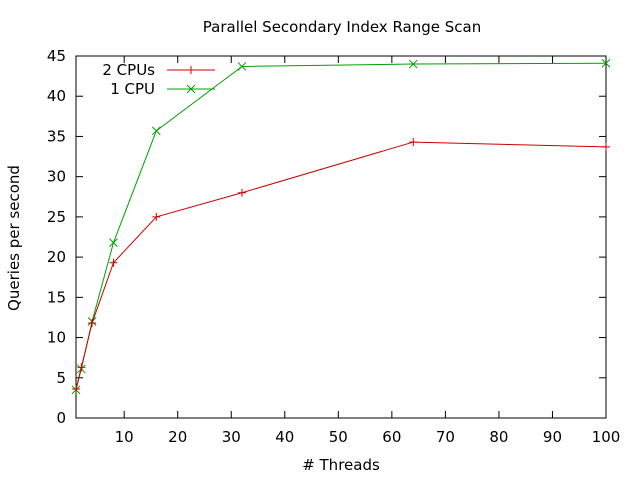 This screenshot has height=480, width=640. Describe the element at coordinates (56, 338) in the screenshot. I see `y-tick-label: 10` at that location.